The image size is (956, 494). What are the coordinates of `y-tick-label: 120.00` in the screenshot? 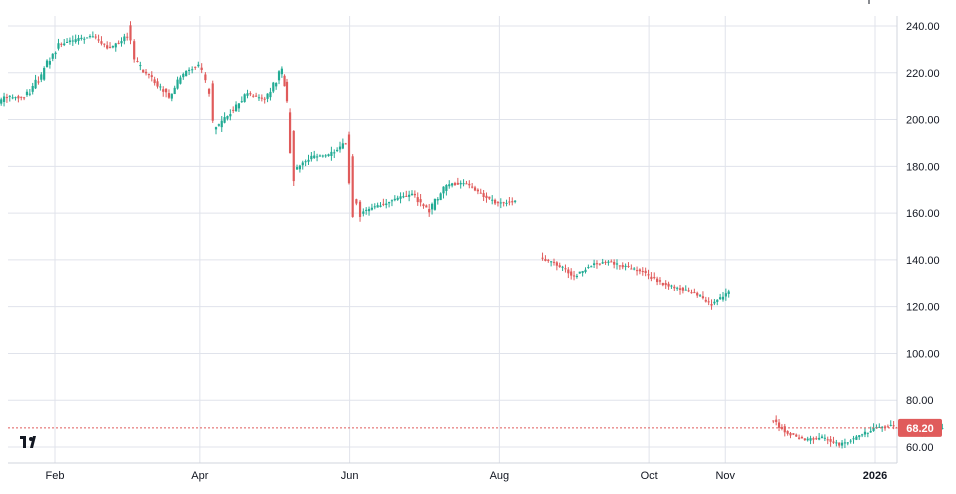 It's located at (923, 308).